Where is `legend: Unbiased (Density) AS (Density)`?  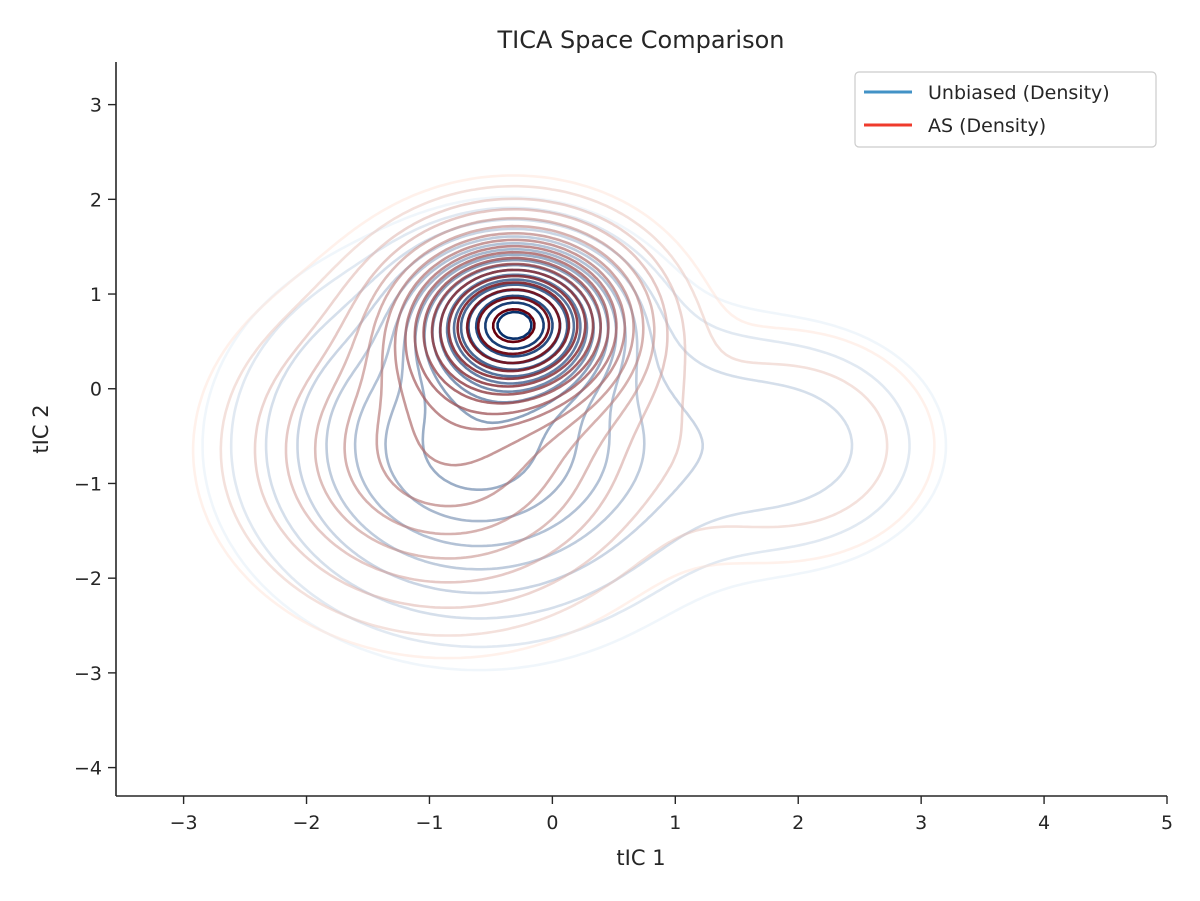
legend: Unbiased (Density) AS (Density) is located at coordinates (1005, 109).